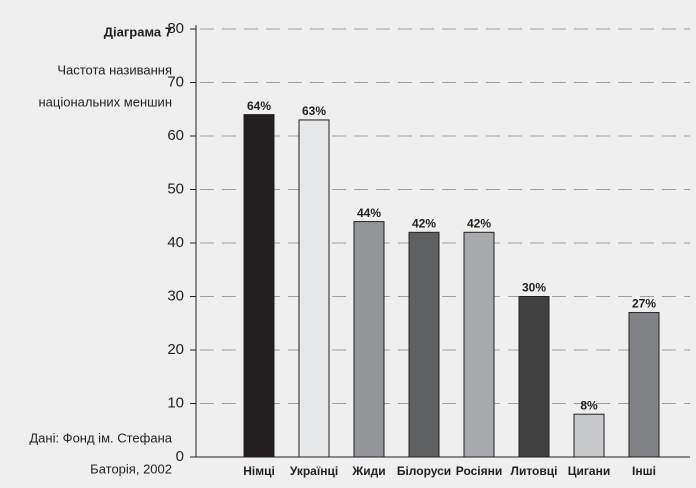 The image size is (696, 488). I want to click on value-label: 44%, so click(369, 213).